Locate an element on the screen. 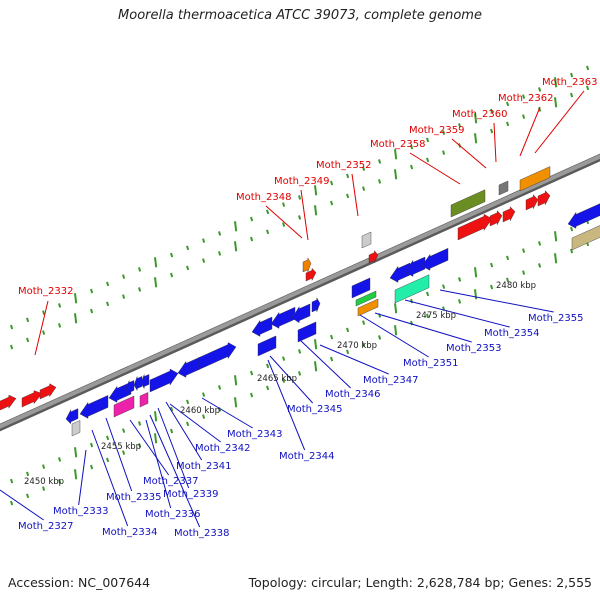  gene-label-reverse: Moth_2345 is located at coordinates (314, 409).